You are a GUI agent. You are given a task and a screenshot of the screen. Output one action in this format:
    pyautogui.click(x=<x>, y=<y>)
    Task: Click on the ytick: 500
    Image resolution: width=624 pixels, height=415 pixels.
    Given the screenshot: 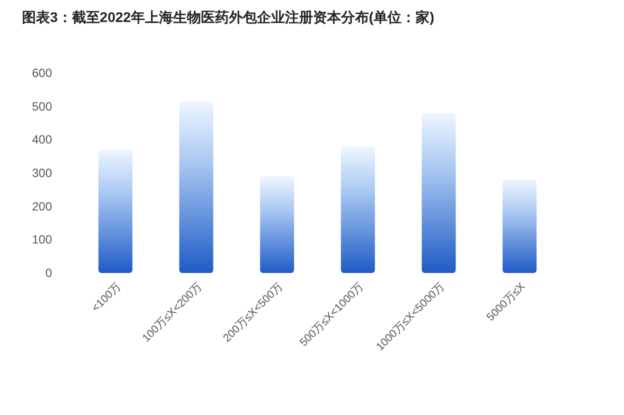 What is the action you would take?
    pyautogui.click(x=42, y=106)
    